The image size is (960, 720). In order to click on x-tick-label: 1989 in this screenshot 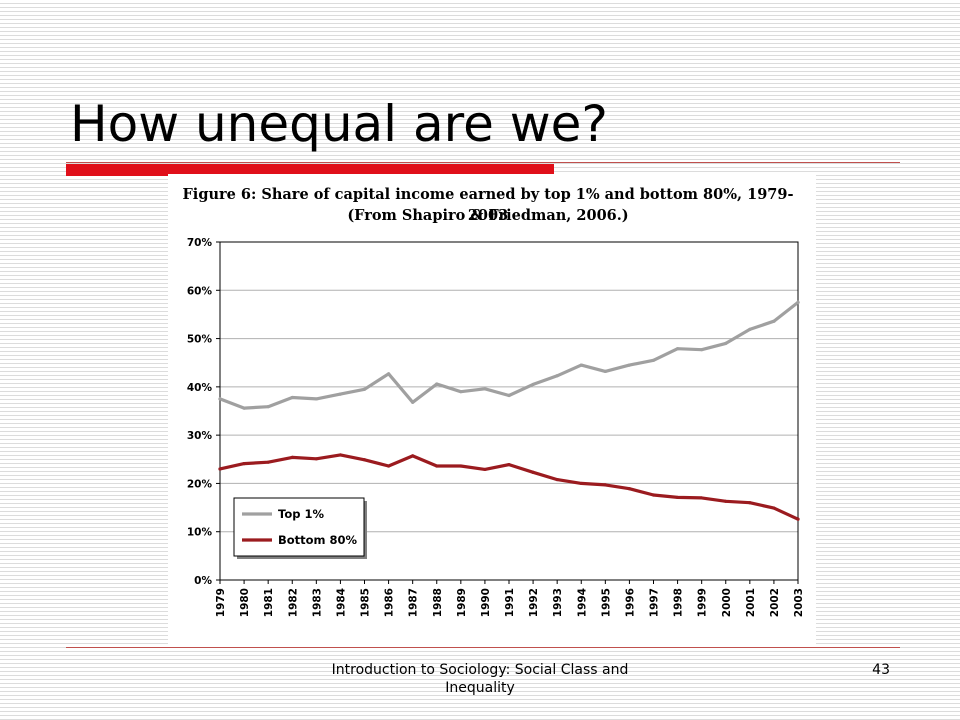, I will do `click(462, 602)`.